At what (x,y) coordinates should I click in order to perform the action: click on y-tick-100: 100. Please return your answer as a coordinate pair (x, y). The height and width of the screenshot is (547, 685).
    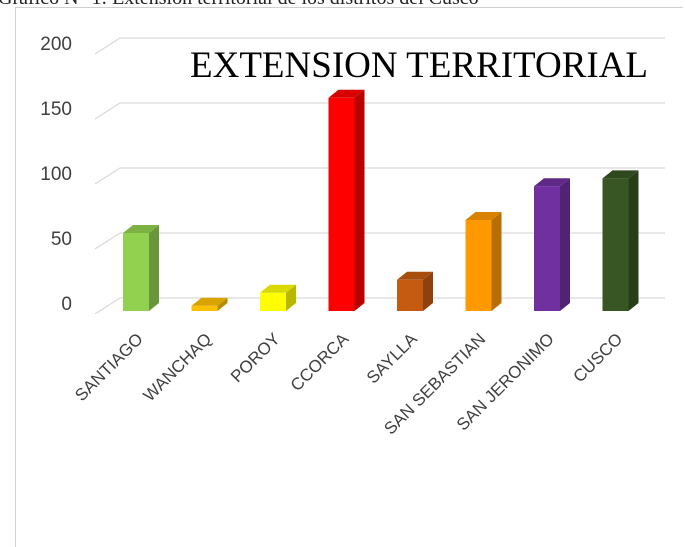
    Looking at the image, I should click on (56, 174).